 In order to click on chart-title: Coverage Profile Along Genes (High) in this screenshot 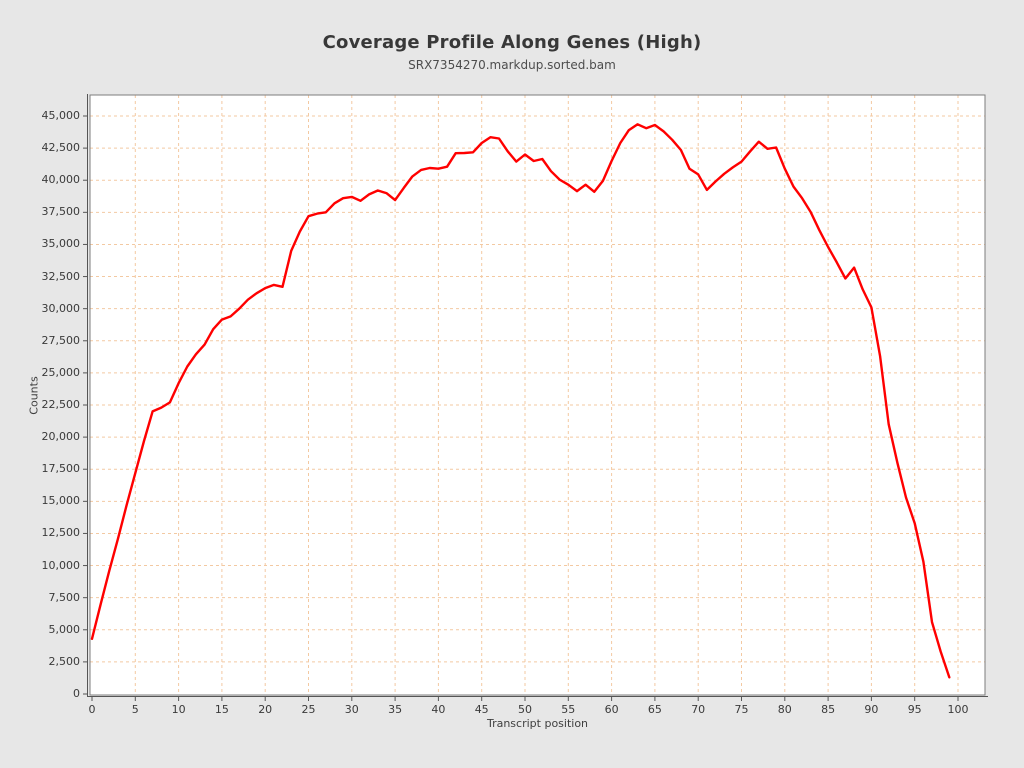, I will do `click(512, 42)`.